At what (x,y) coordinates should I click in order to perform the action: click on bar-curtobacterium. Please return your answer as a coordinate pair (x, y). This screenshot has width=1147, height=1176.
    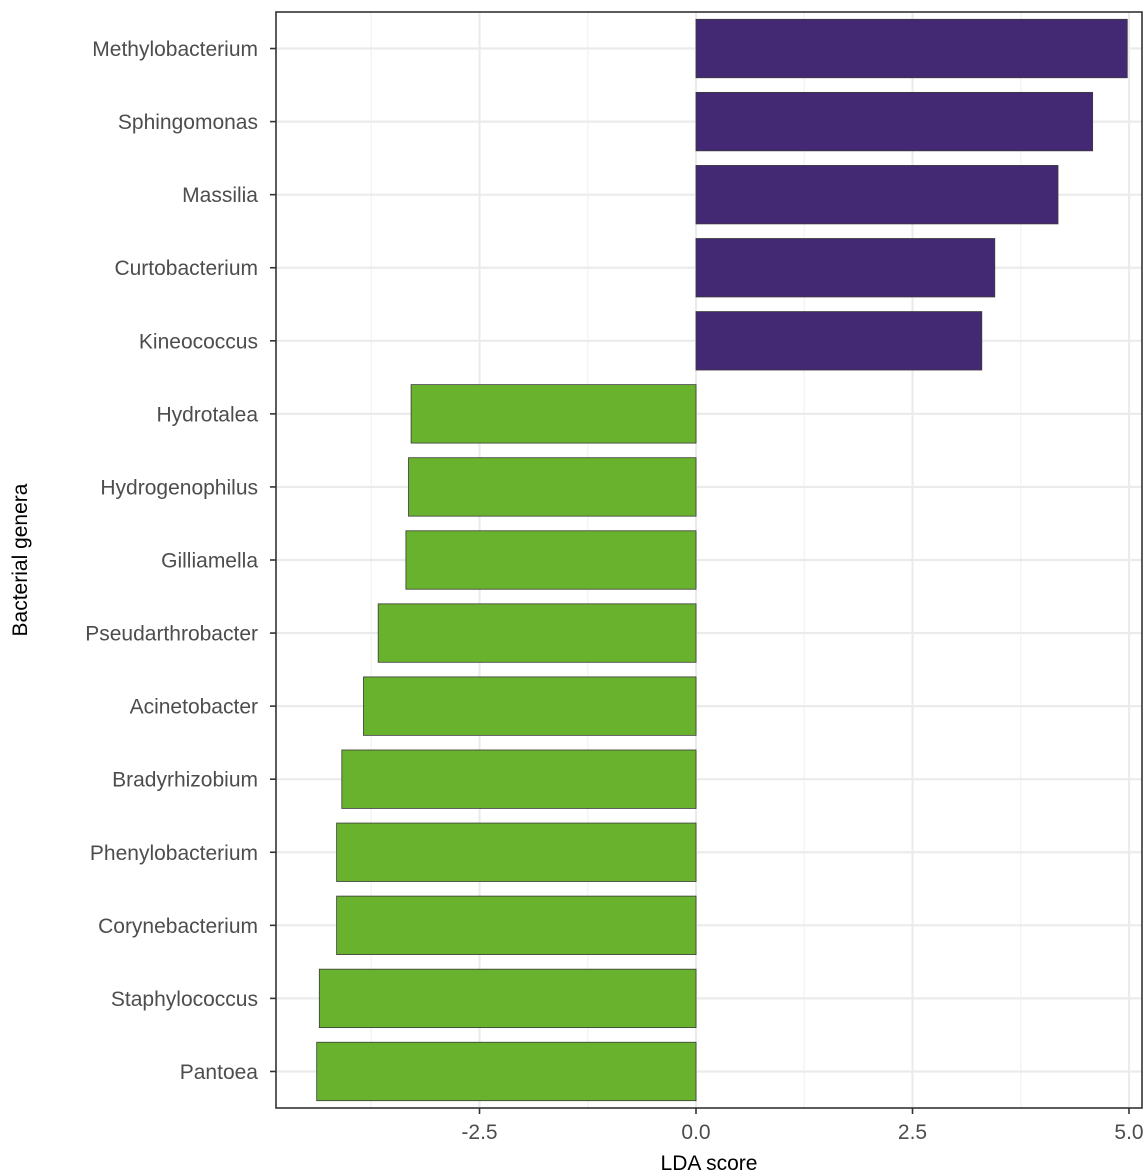
    Looking at the image, I should click on (845, 268).